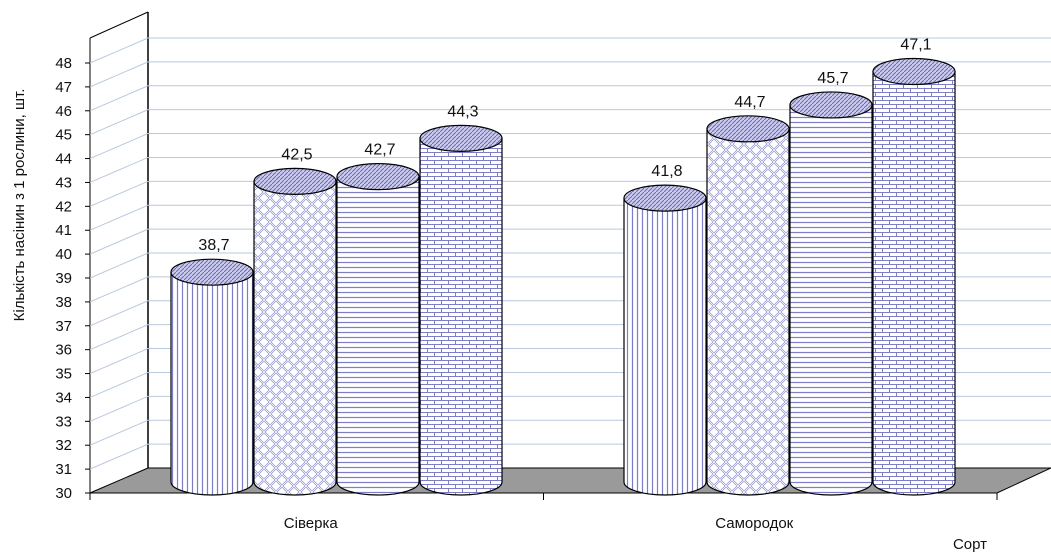  Describe the element at coordinates (63, 135) in the screenshot. I see `y-tick-label: 45` at that location.